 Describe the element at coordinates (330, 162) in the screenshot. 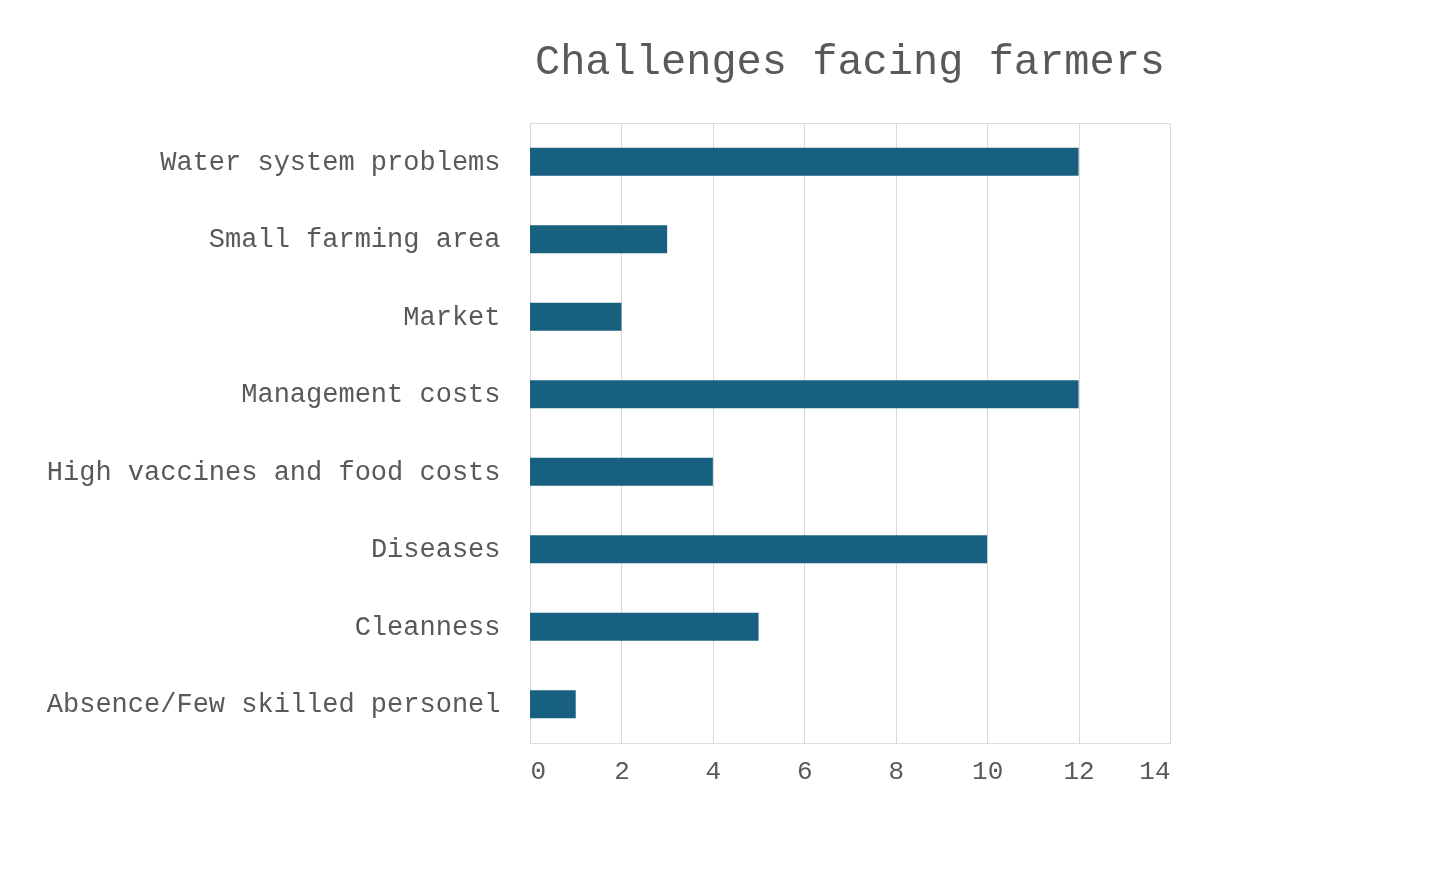

I see `y-tick-label: Water system problems` at that location.